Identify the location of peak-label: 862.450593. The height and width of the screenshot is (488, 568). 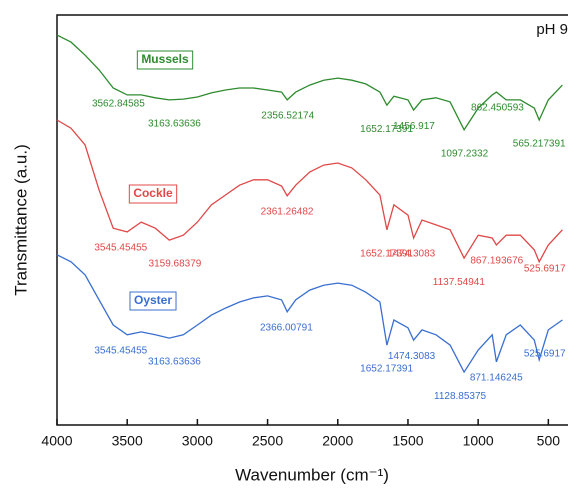
(497, 108).